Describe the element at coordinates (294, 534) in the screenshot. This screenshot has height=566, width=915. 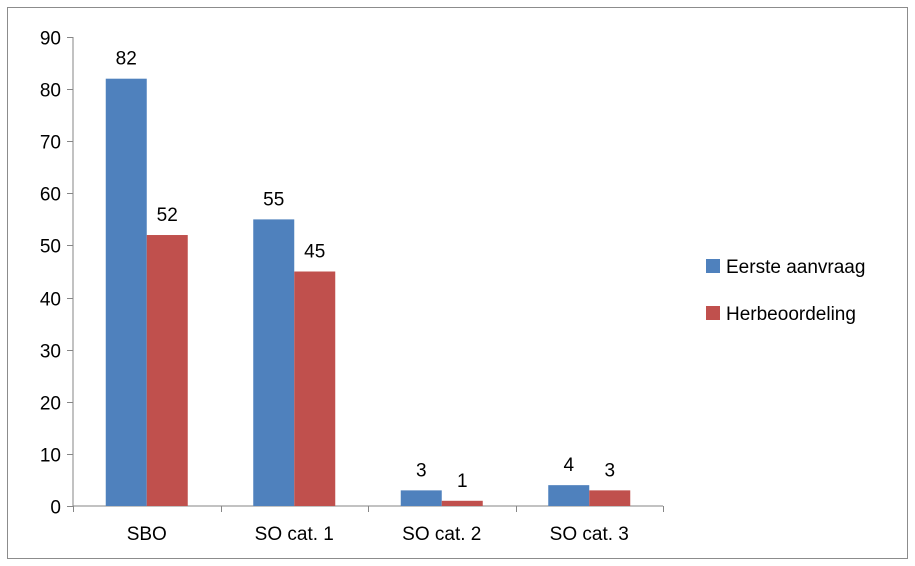
I see `x-tick-label: SO cat. 1` at that location.